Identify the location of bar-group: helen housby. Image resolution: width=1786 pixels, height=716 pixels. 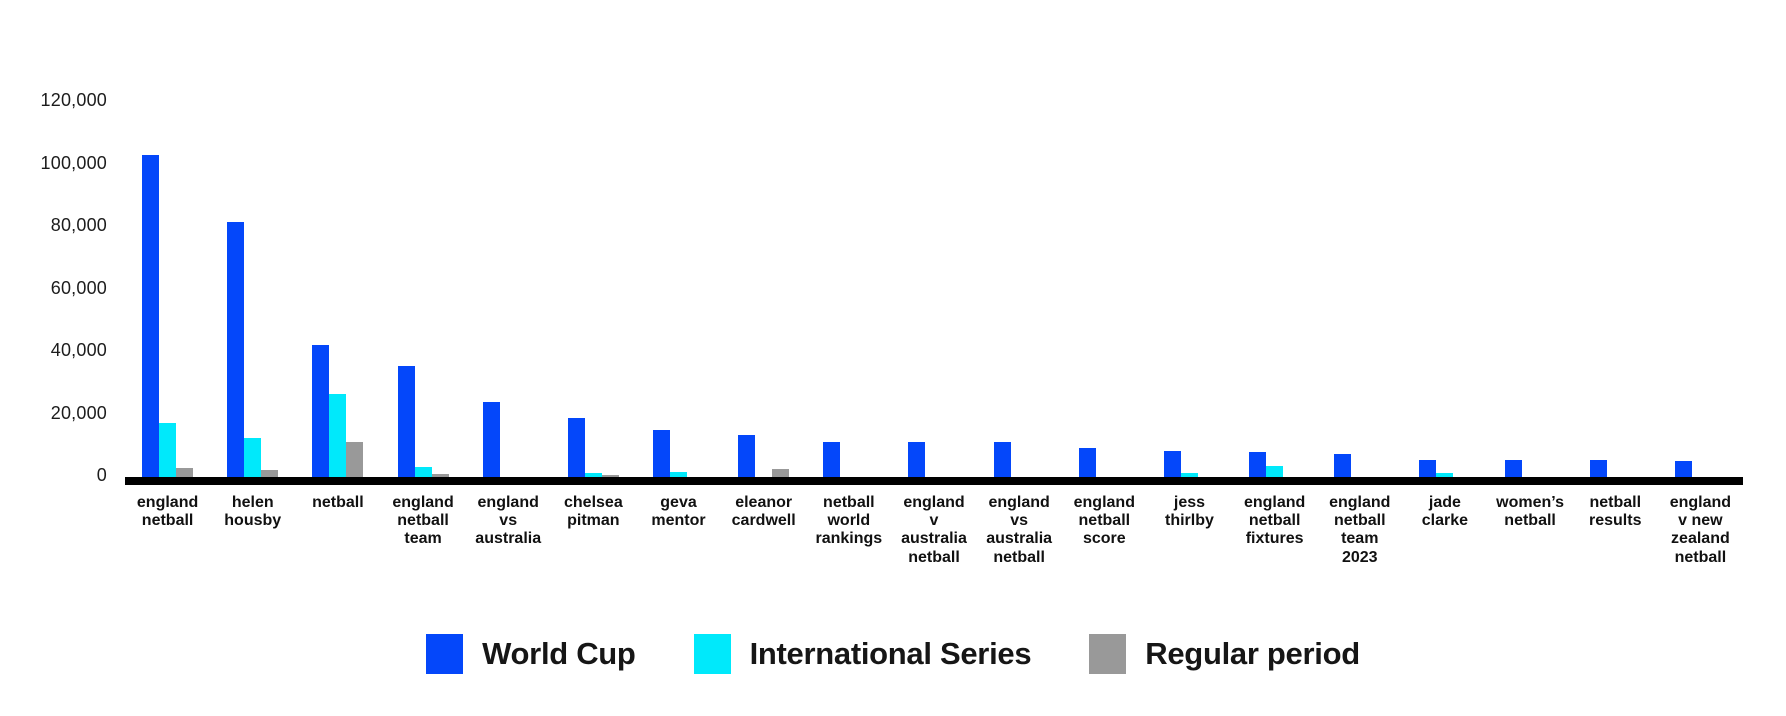
(252, 315).